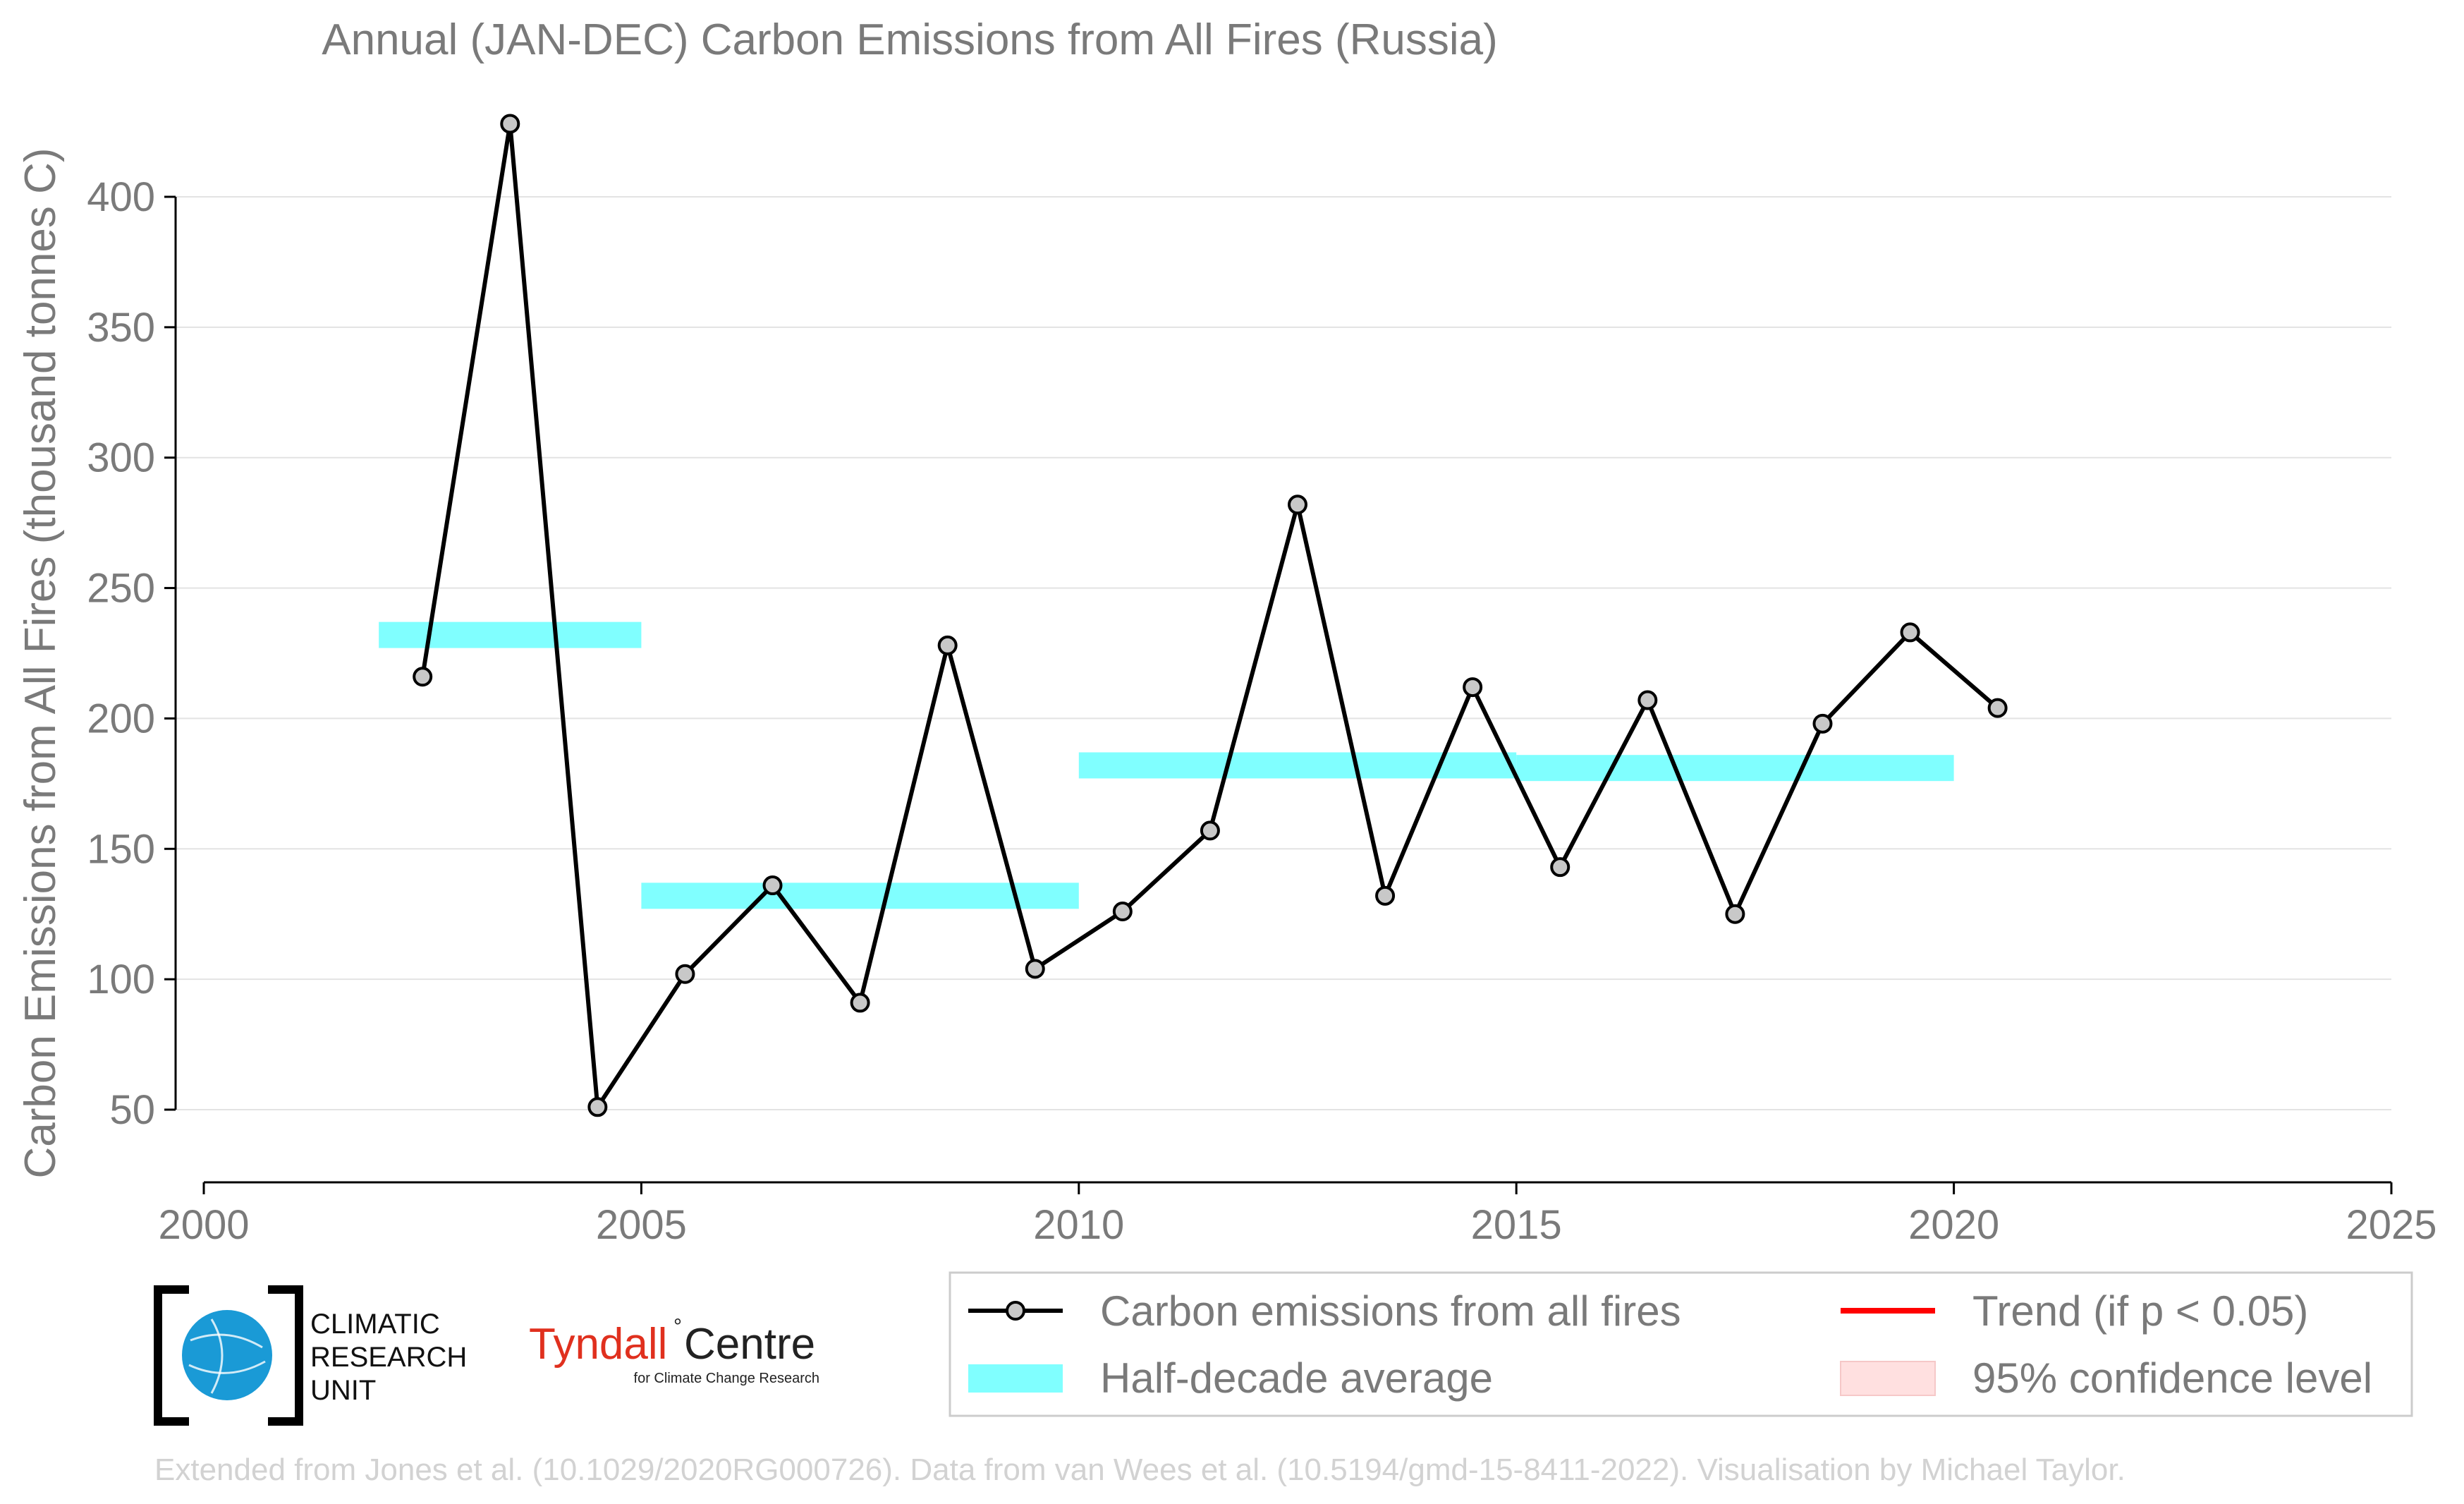  What do you see at coordinates (1016, 1311) in the screenshot?
I see `legend-swatch-marker` at bounding box center [1016, 1311].